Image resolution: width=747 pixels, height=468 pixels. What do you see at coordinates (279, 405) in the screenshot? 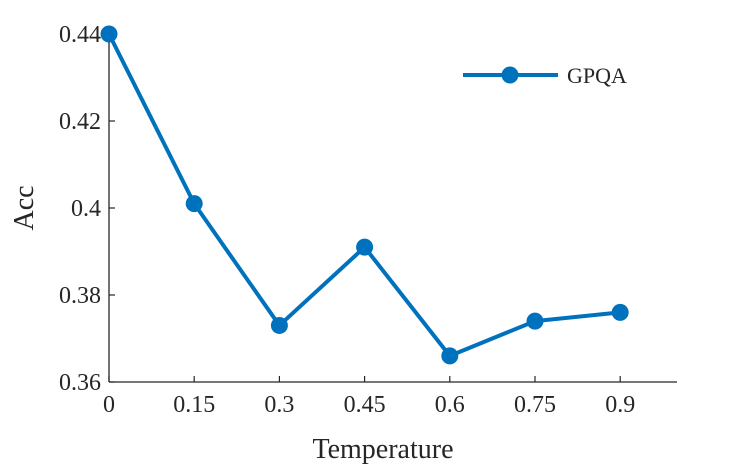
I see `x-tick-label: 0.3` at bounding box center [279, 405].